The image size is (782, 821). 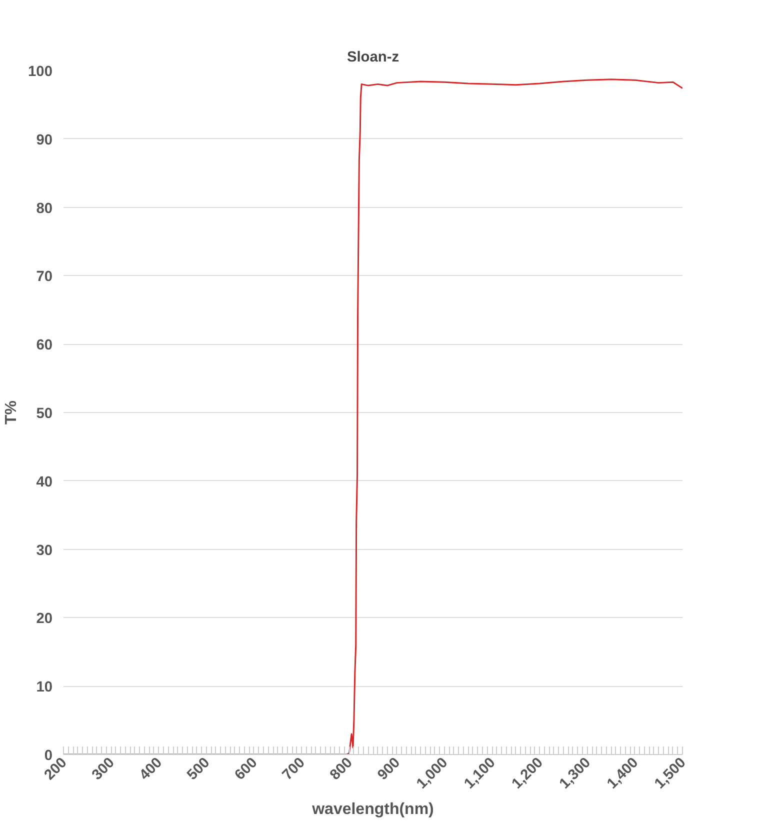 What do you see at coordinates (199, 769) in the screenshot?
I see `x-tick-label: 500` at bounding box center [199, 769].